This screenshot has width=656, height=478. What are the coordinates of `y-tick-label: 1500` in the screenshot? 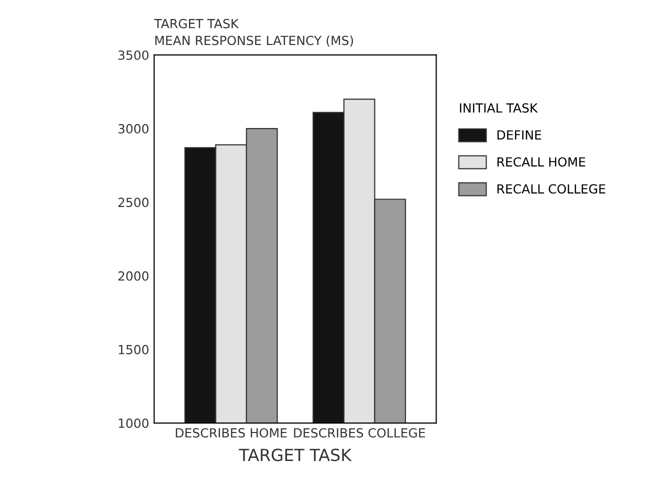 It's located at (133, 349).